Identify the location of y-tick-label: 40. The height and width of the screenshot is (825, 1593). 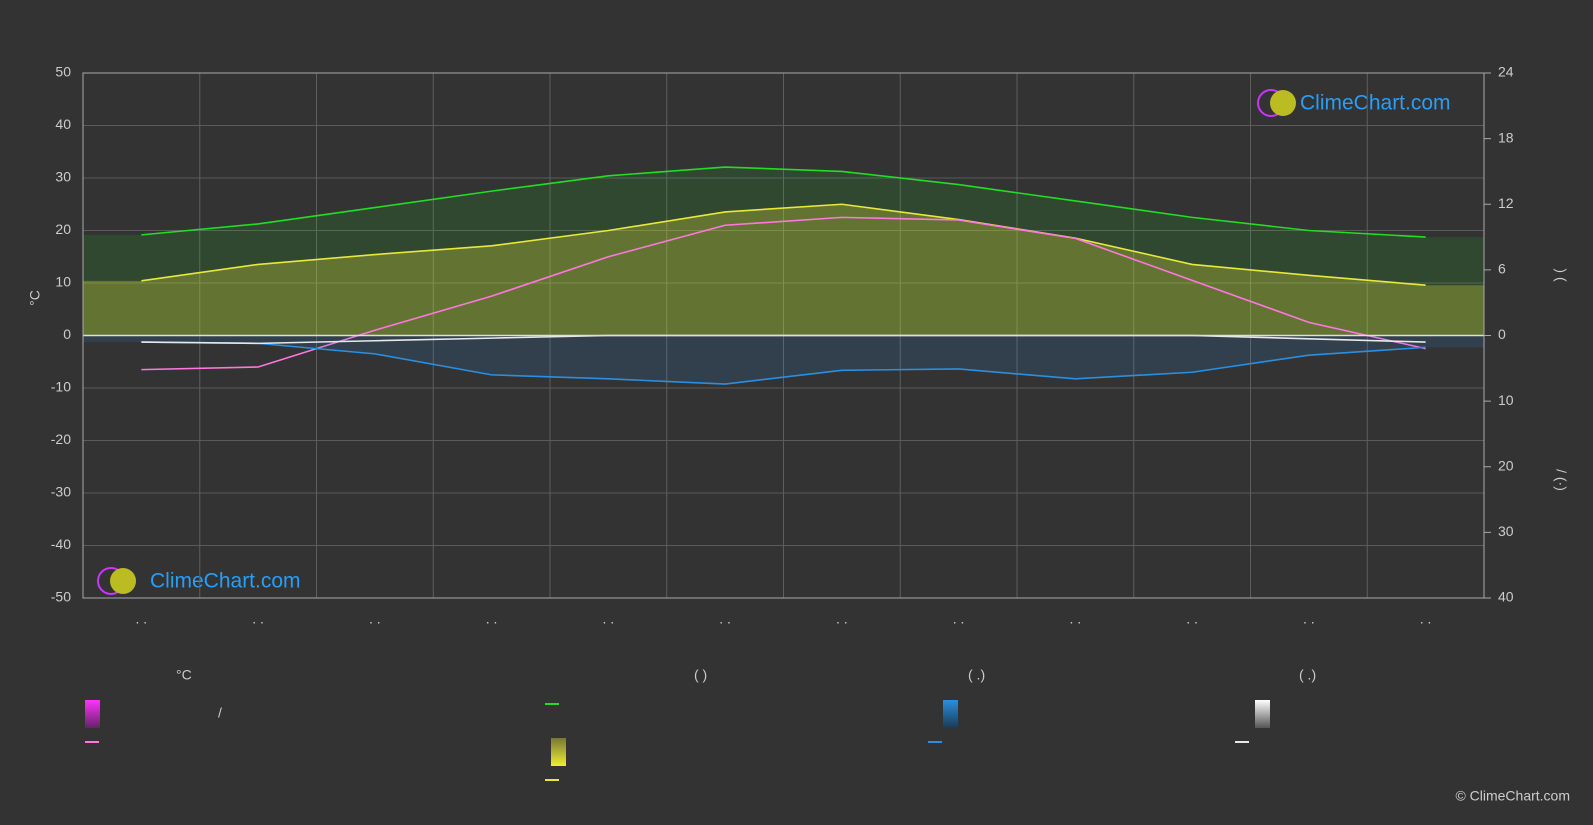
(63, 124).